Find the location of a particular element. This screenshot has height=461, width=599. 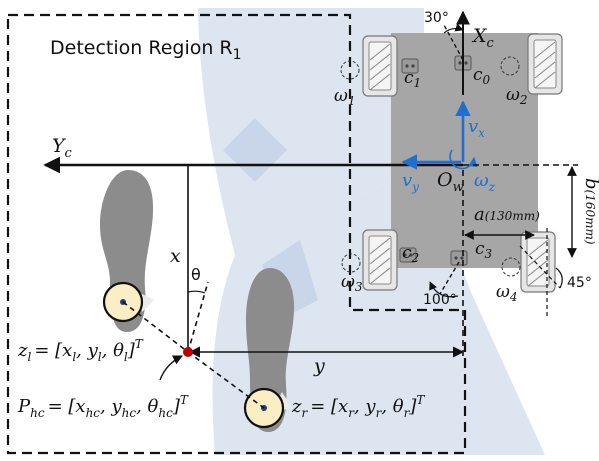

wheel4-rotation-indicator is located at coordinates (511, 267).